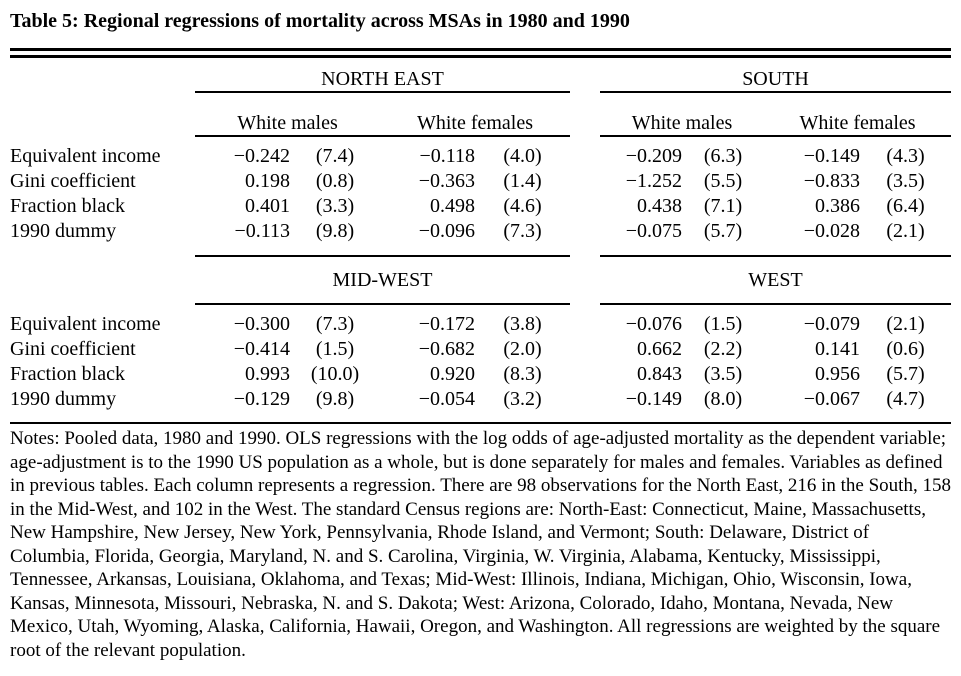 This screenshot has width=961, height=676. I want to click on cell-tstat: (2.1), so click(905, 231).